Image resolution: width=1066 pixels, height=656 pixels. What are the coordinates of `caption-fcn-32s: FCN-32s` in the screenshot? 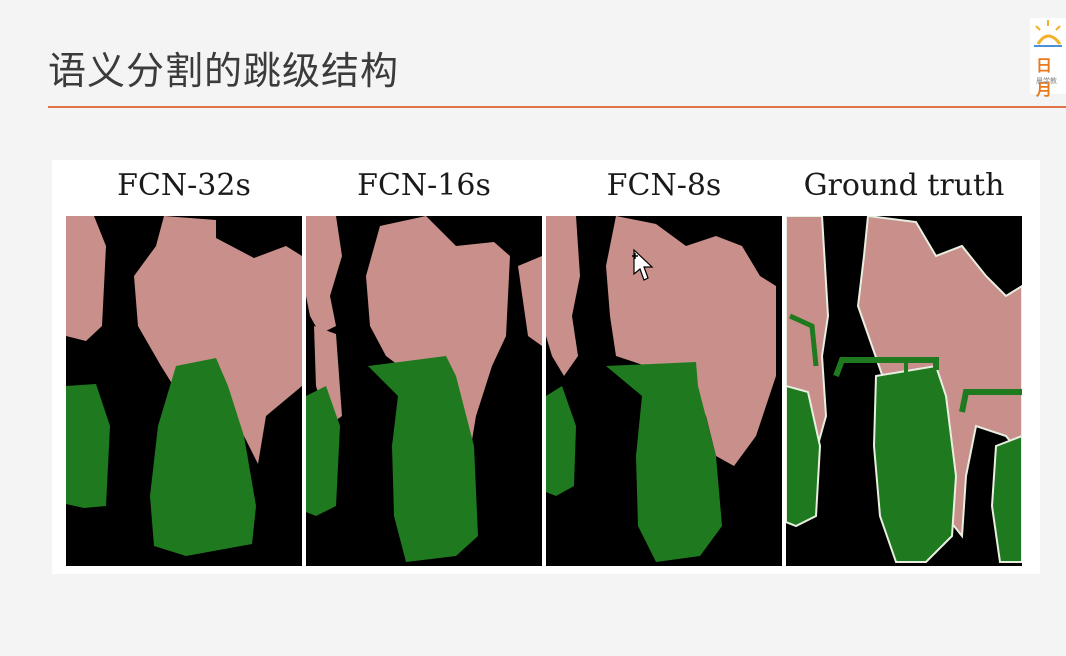 It's located at (184, 185).